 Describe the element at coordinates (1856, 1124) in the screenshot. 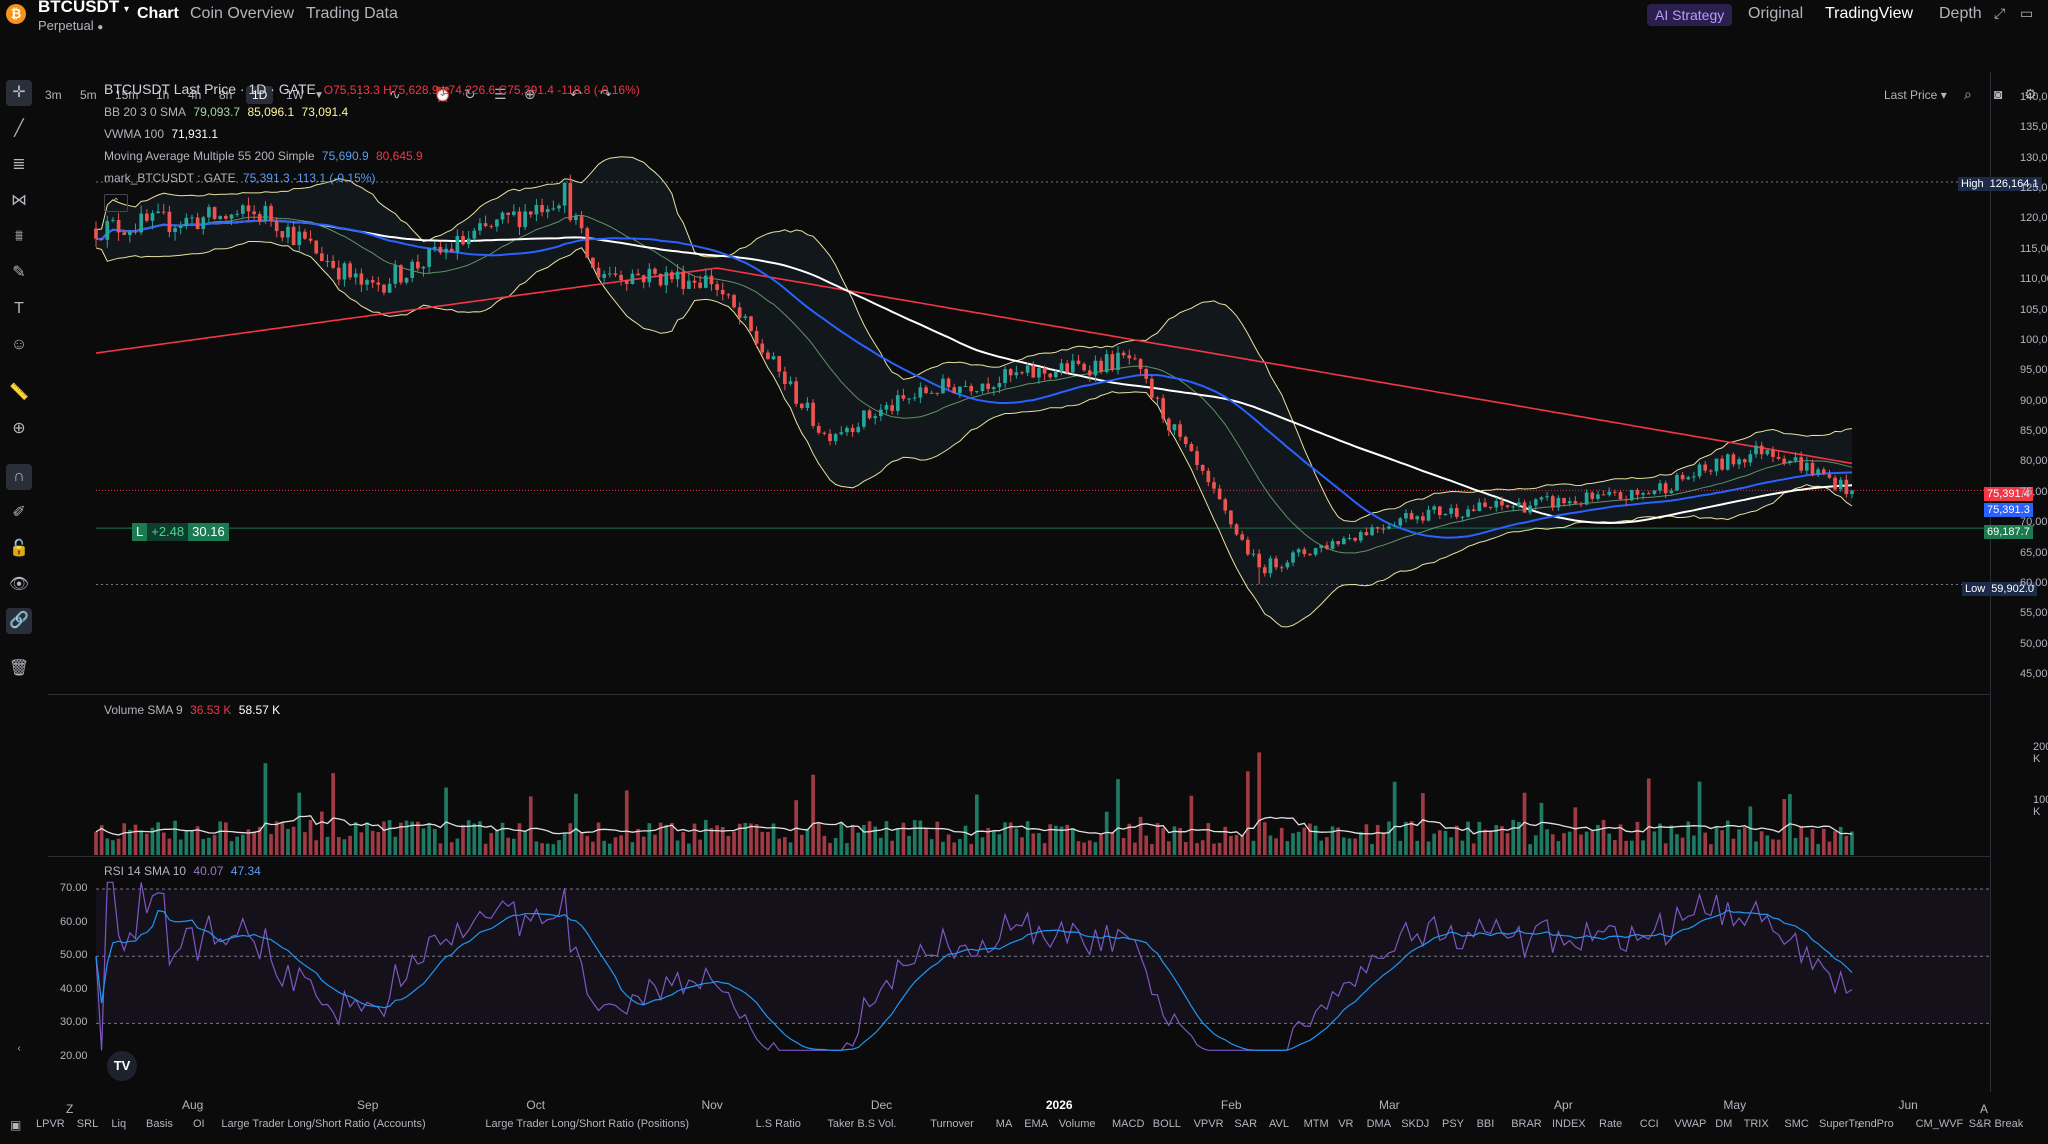

I see `indicator-supertrendpro: SuperTrendPro` at that location.